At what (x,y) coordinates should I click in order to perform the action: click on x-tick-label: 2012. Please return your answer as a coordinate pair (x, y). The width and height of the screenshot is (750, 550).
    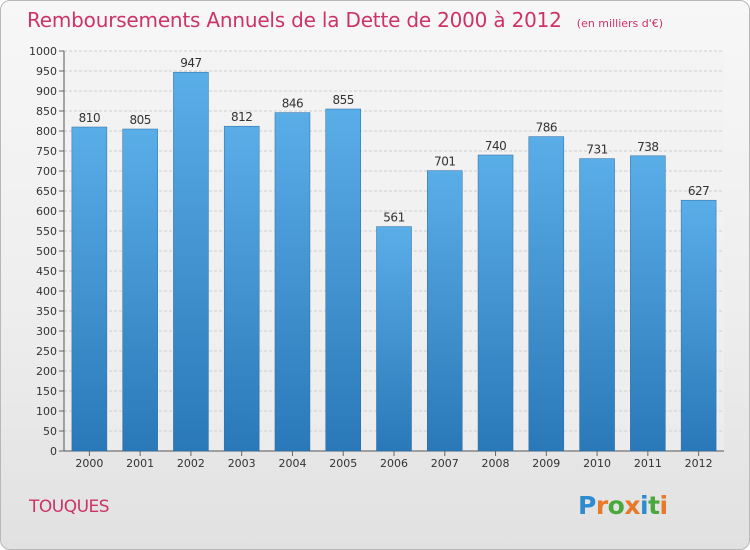
    Looking at the image, I should click on (699, 463).